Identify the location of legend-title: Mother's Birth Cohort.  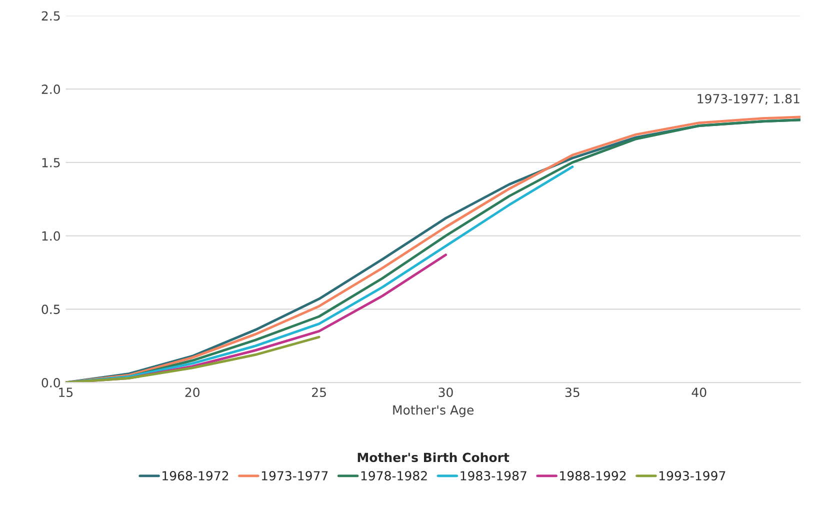
(434, 457).